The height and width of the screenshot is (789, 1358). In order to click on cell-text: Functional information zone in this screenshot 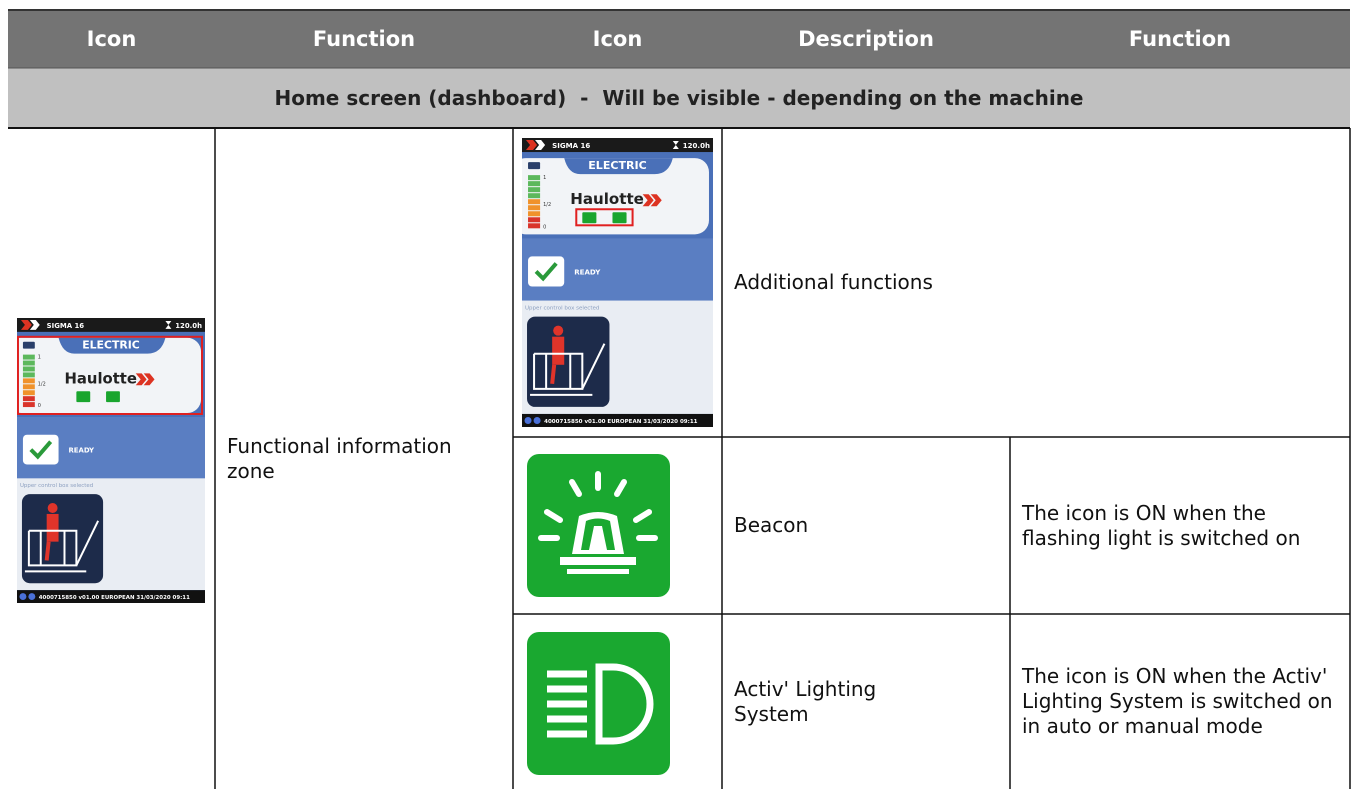, I will do `click(339, 458)`.